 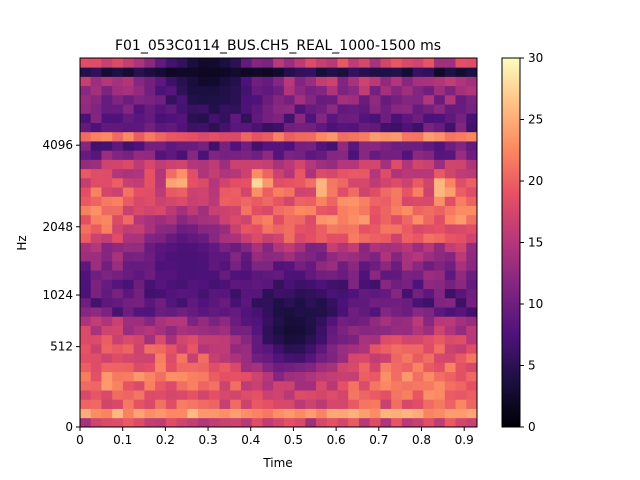 I want to click on x-tick-label: 0.5, so click(x=293, y=440).